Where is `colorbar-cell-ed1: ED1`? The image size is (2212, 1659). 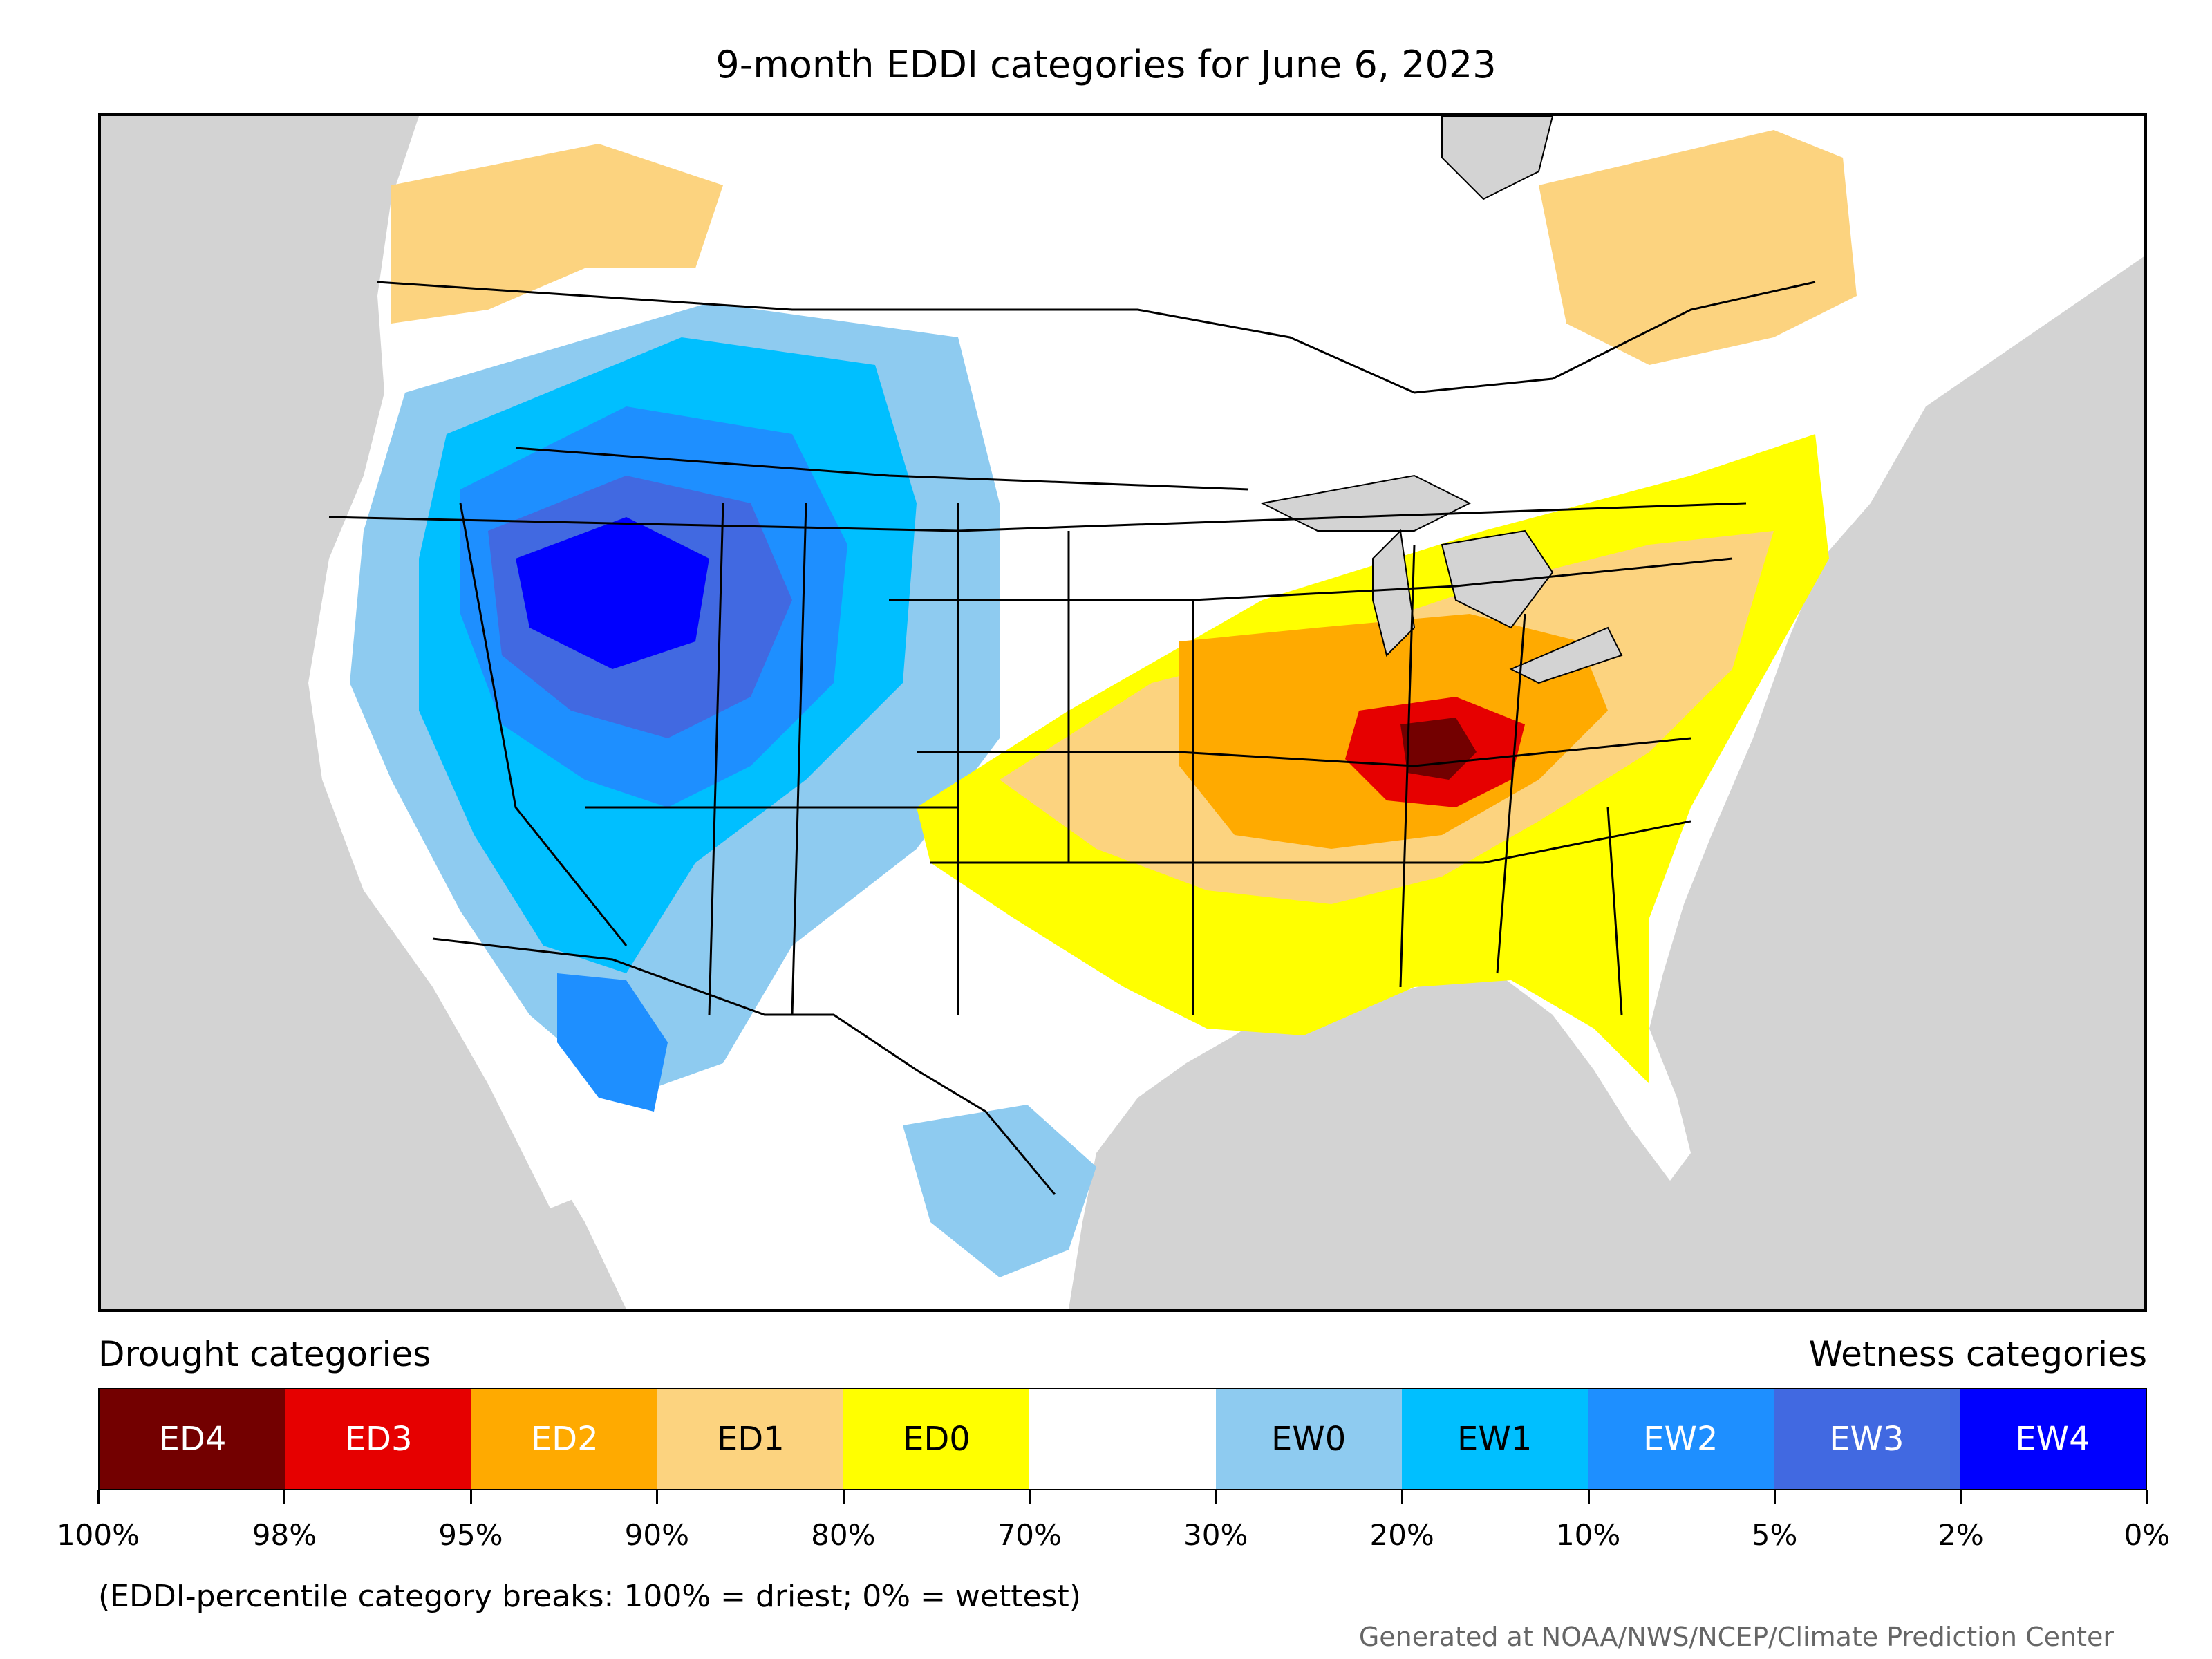 colorbar-cell-ed1: ED1 is located at coordinates (751, 1439).